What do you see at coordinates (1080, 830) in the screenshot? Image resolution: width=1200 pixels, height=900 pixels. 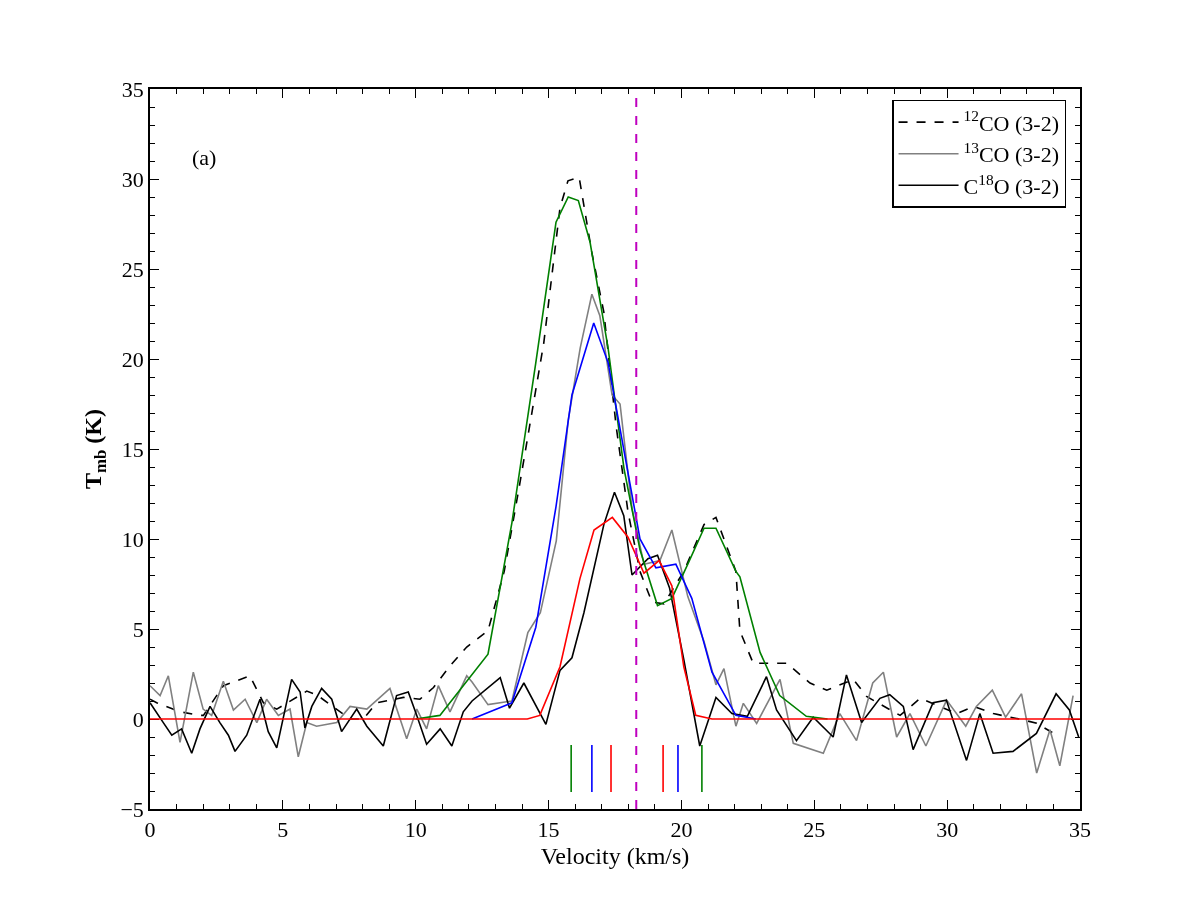 I see `x-tick-label: 35` at bounding box center [1080, 830].